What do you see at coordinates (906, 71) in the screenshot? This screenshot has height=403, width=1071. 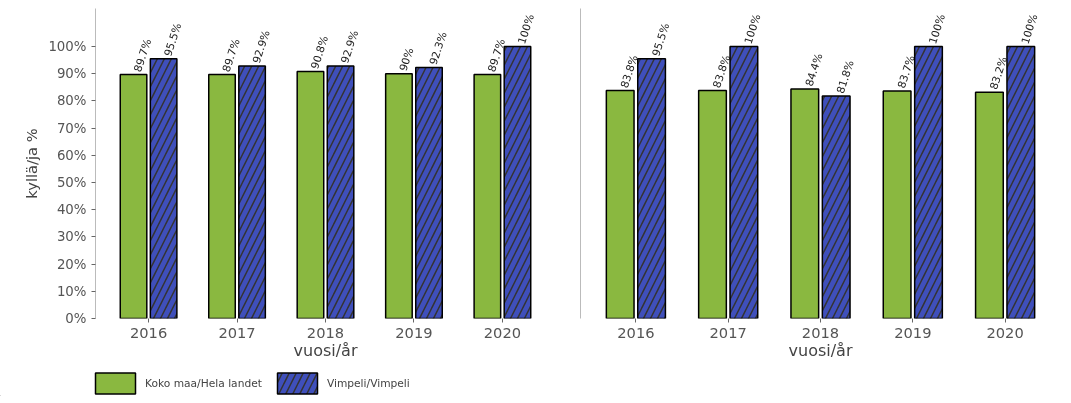 I see `data-label: 83.7%` at bounding box center [906, 71].